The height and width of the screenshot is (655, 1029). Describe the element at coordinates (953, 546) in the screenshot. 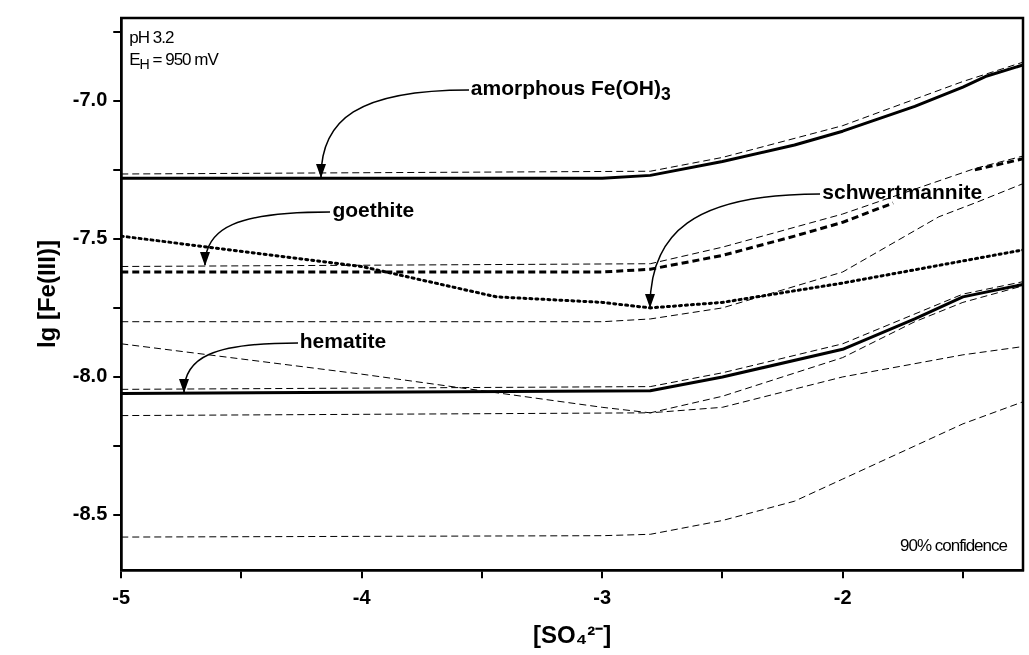

I see `annotation: 90% confidence` at that location.